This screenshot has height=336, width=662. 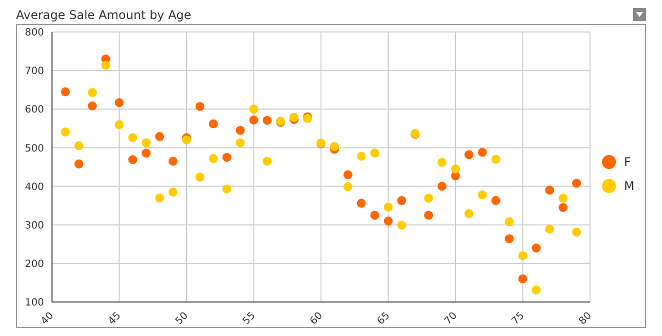 I want to click on y-tick-label: 100, so click(x=34, y=303).